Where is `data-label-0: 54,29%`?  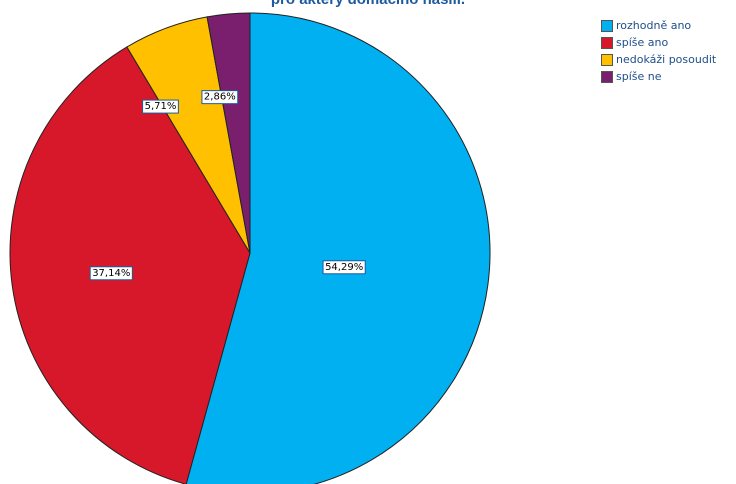 data-label-0: 54,29% is located at coordinates (344, 267).